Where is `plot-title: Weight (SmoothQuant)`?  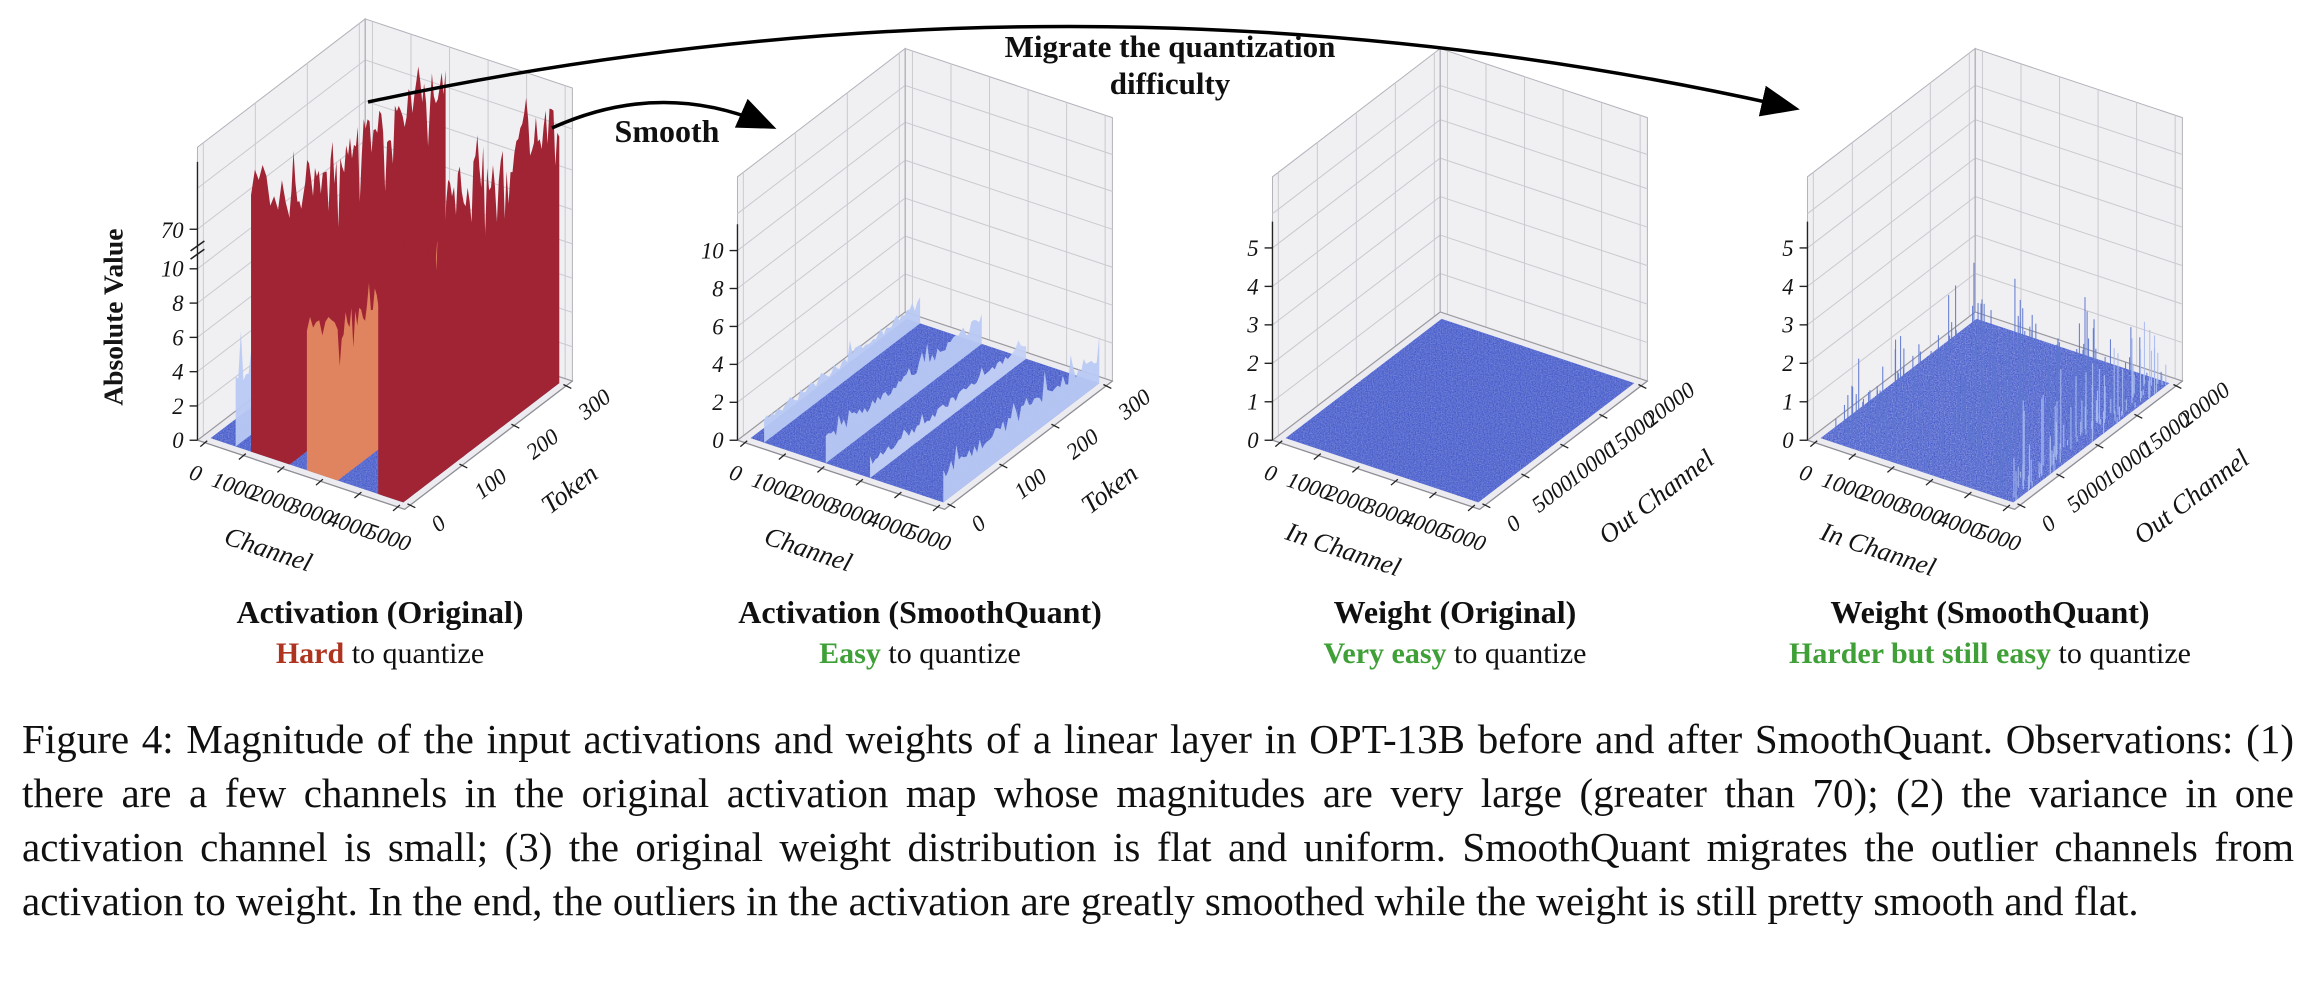 plot-title: Weight (SmoothQuant) is located at coordinates (1990, 612).